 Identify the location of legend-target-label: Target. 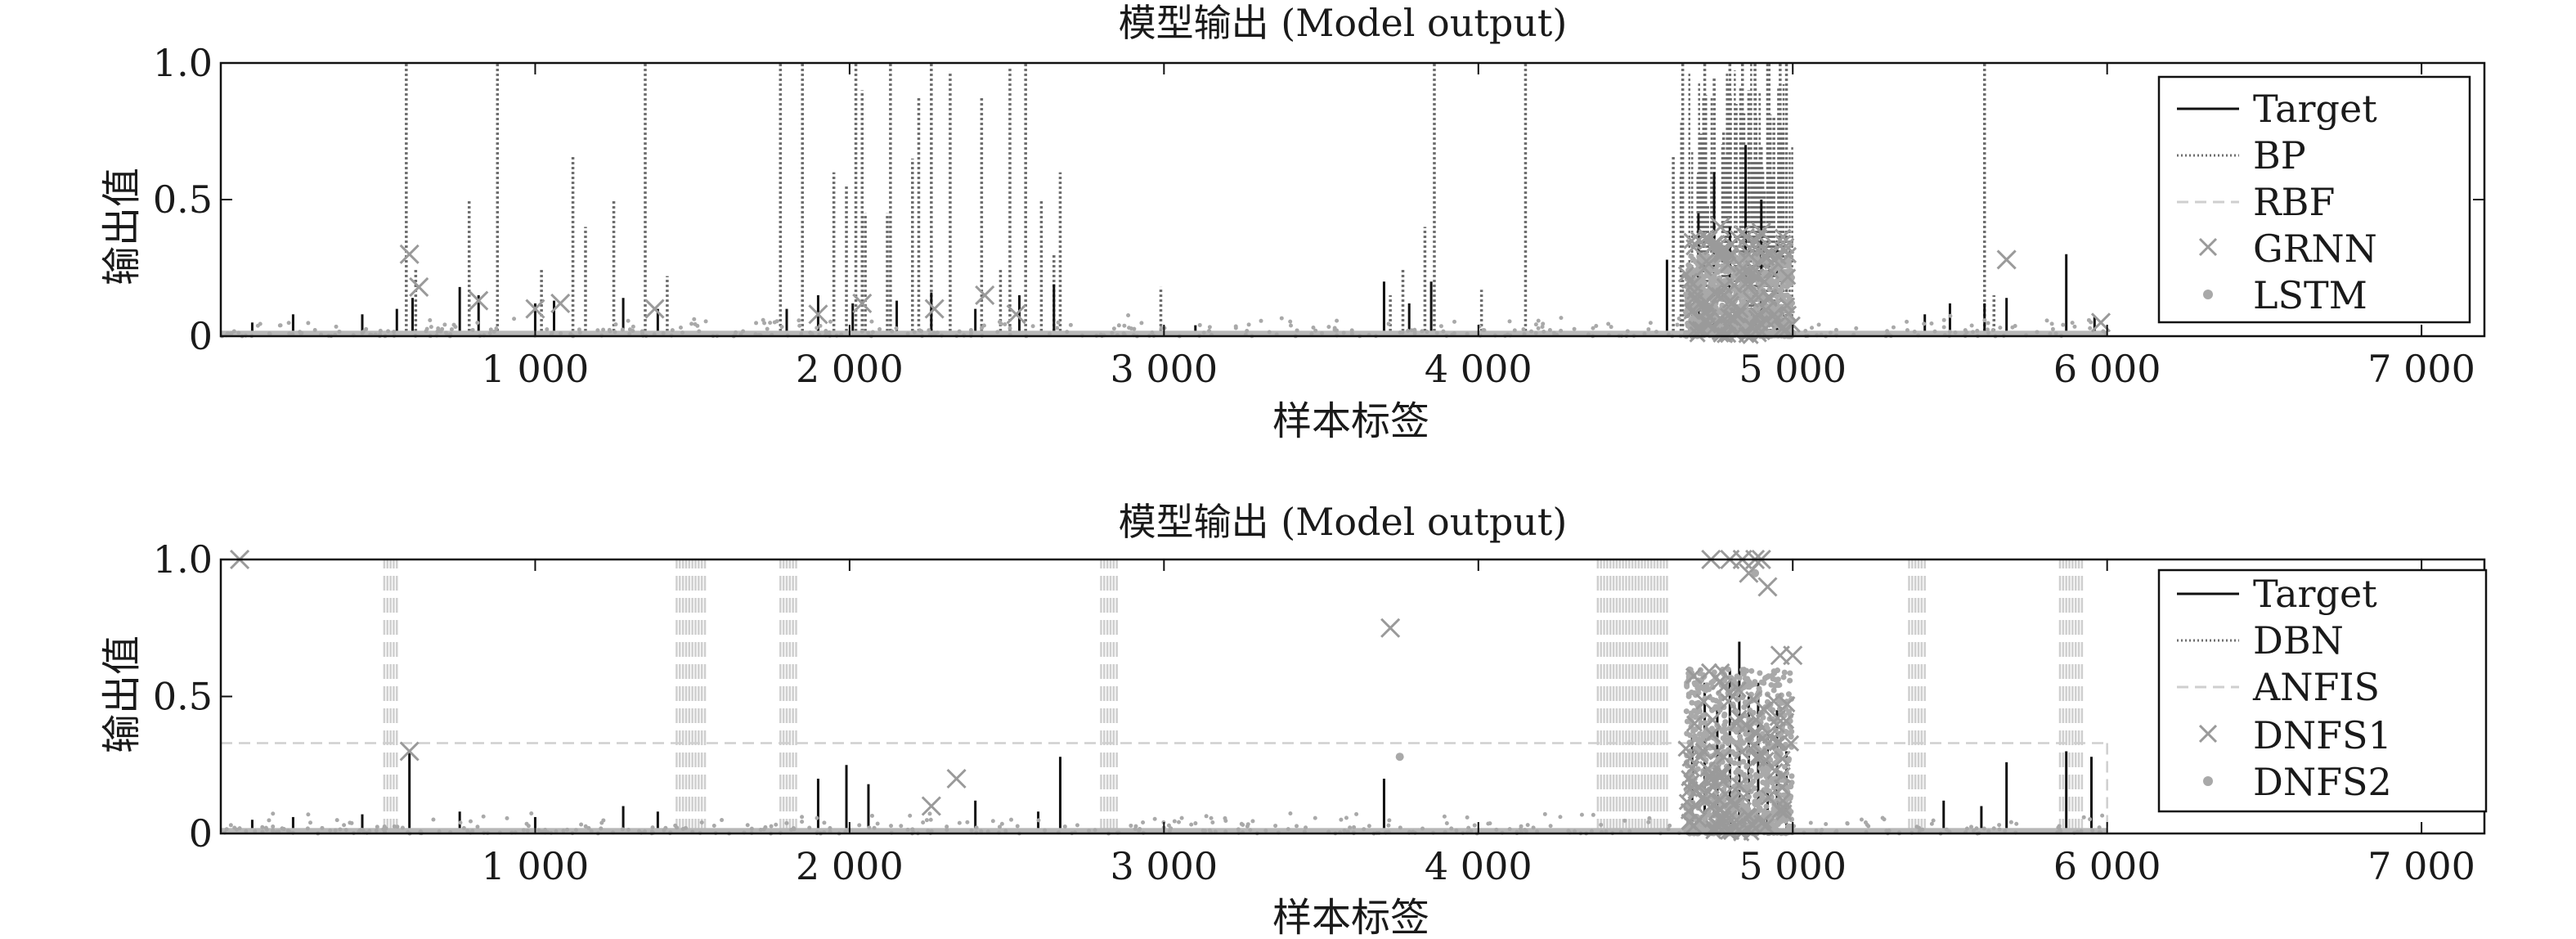
(2315, 594).